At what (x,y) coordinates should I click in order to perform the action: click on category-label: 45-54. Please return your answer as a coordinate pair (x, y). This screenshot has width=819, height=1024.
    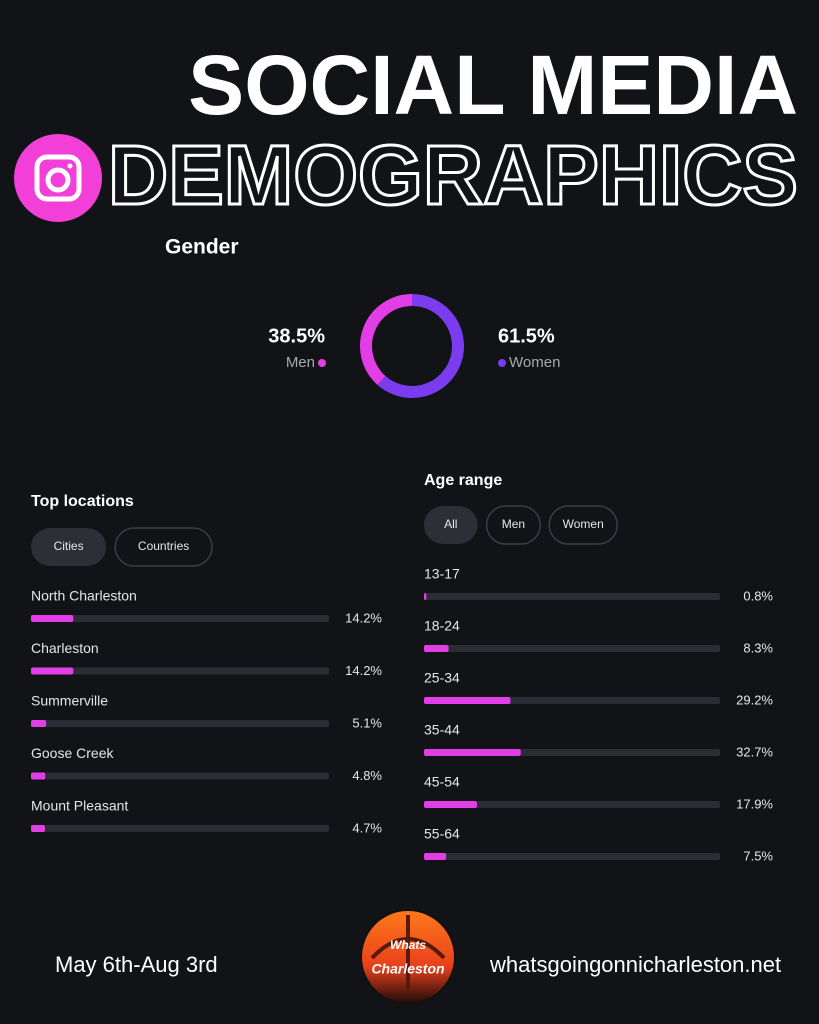
    Looking at the image, I should click on (442, 782).